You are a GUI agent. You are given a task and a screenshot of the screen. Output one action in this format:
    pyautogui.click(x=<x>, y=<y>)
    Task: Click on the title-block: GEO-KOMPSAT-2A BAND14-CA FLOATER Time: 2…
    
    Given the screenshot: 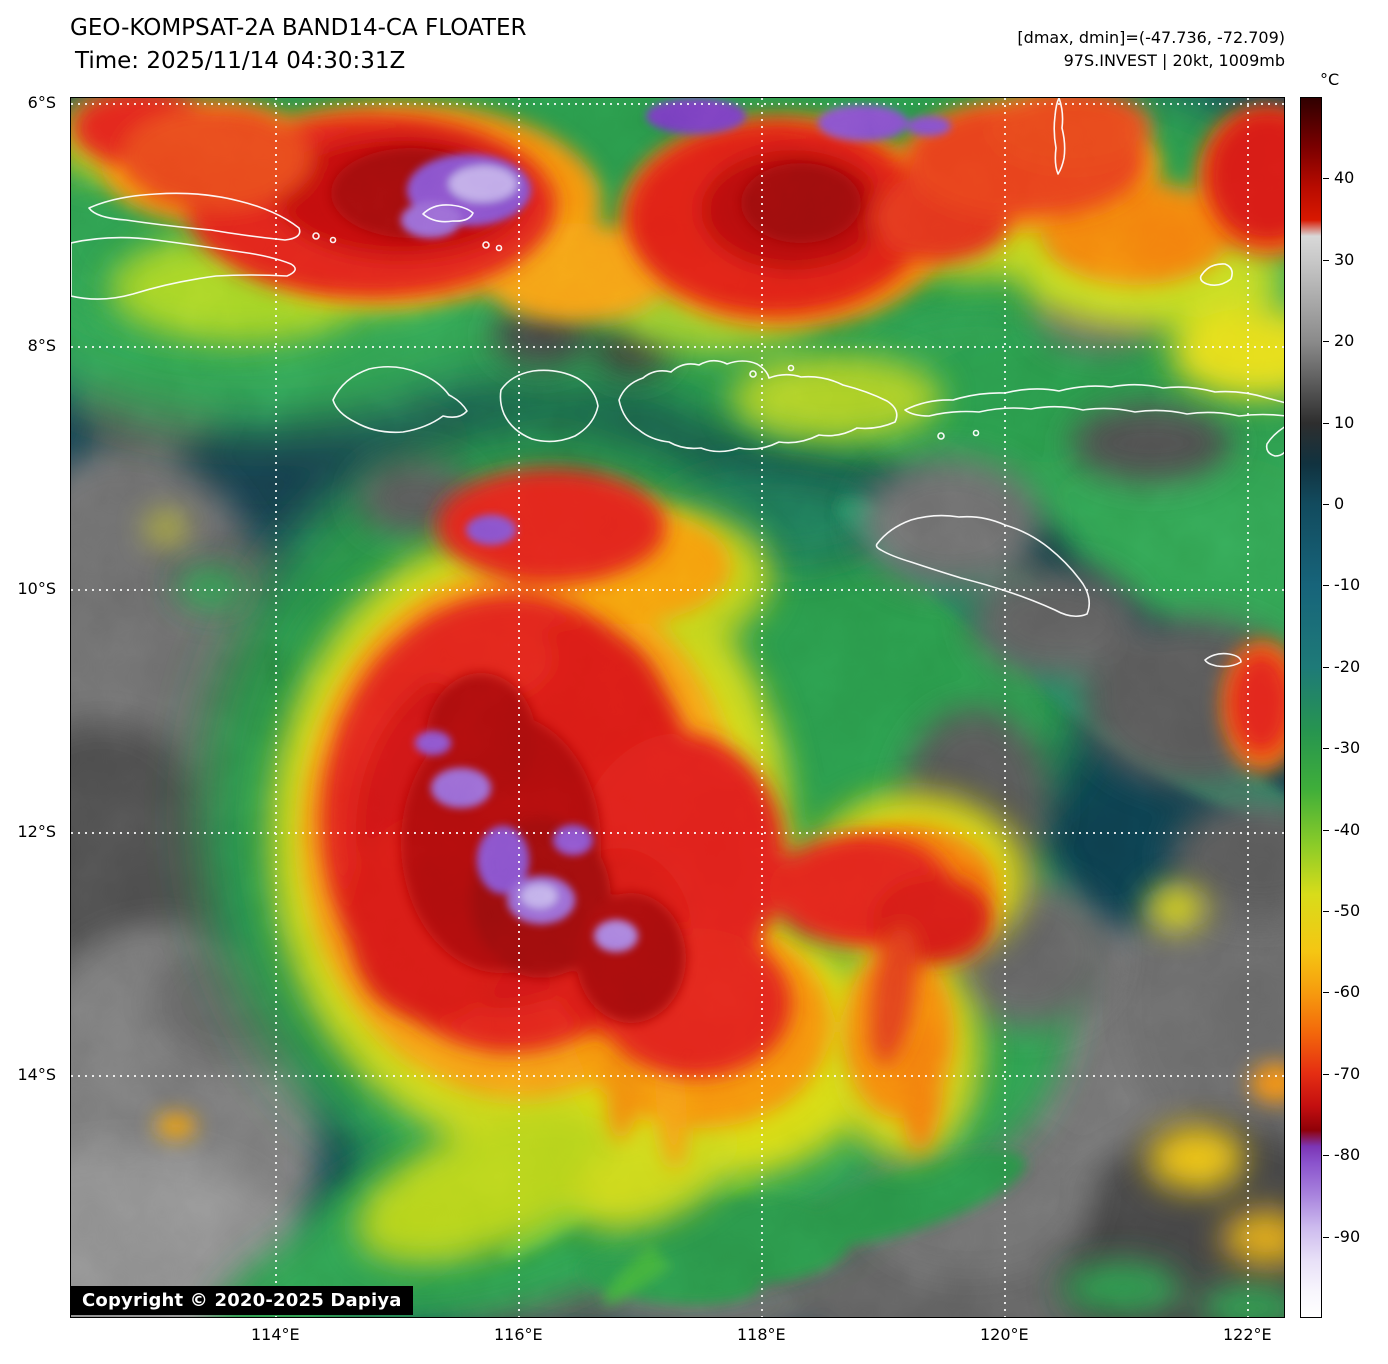 What is the action you would take?
    pyautogui.click(x=298, y=45)
    